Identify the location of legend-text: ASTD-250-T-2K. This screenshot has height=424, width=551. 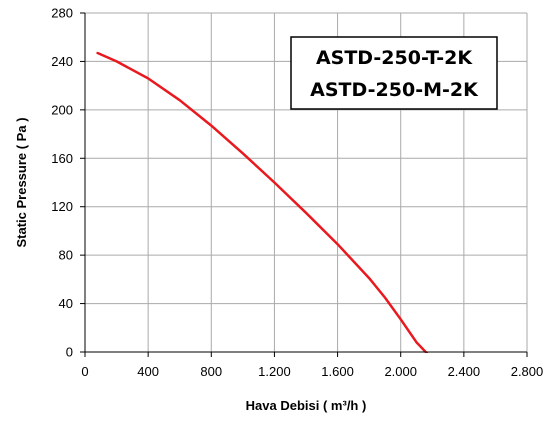
(394, 58).